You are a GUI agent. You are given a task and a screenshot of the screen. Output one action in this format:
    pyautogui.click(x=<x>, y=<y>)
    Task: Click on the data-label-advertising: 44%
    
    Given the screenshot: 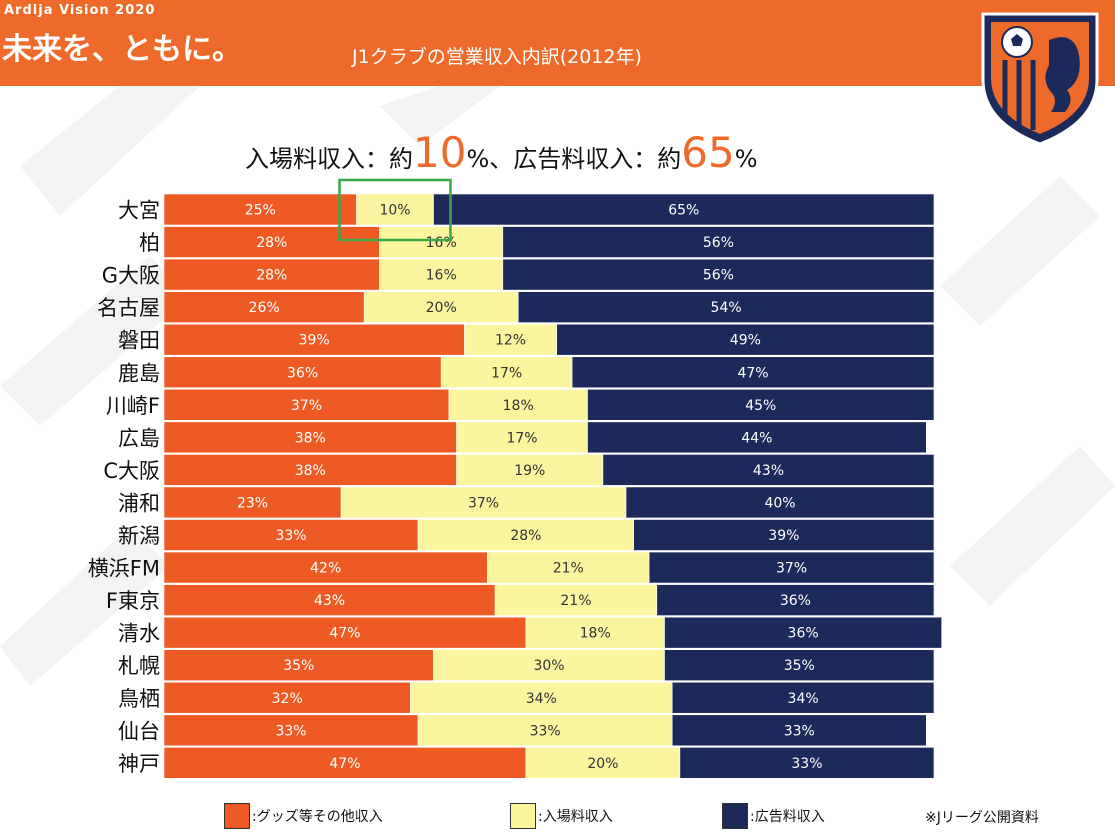 What is the action you would take?
    pyautogui.click(x=756, y=438)
    